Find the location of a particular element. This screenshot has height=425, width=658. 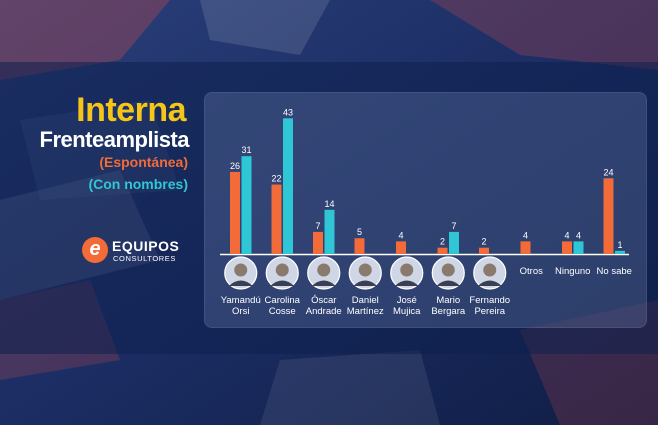

category-label: Martínez is located at coordinates (365, 311).